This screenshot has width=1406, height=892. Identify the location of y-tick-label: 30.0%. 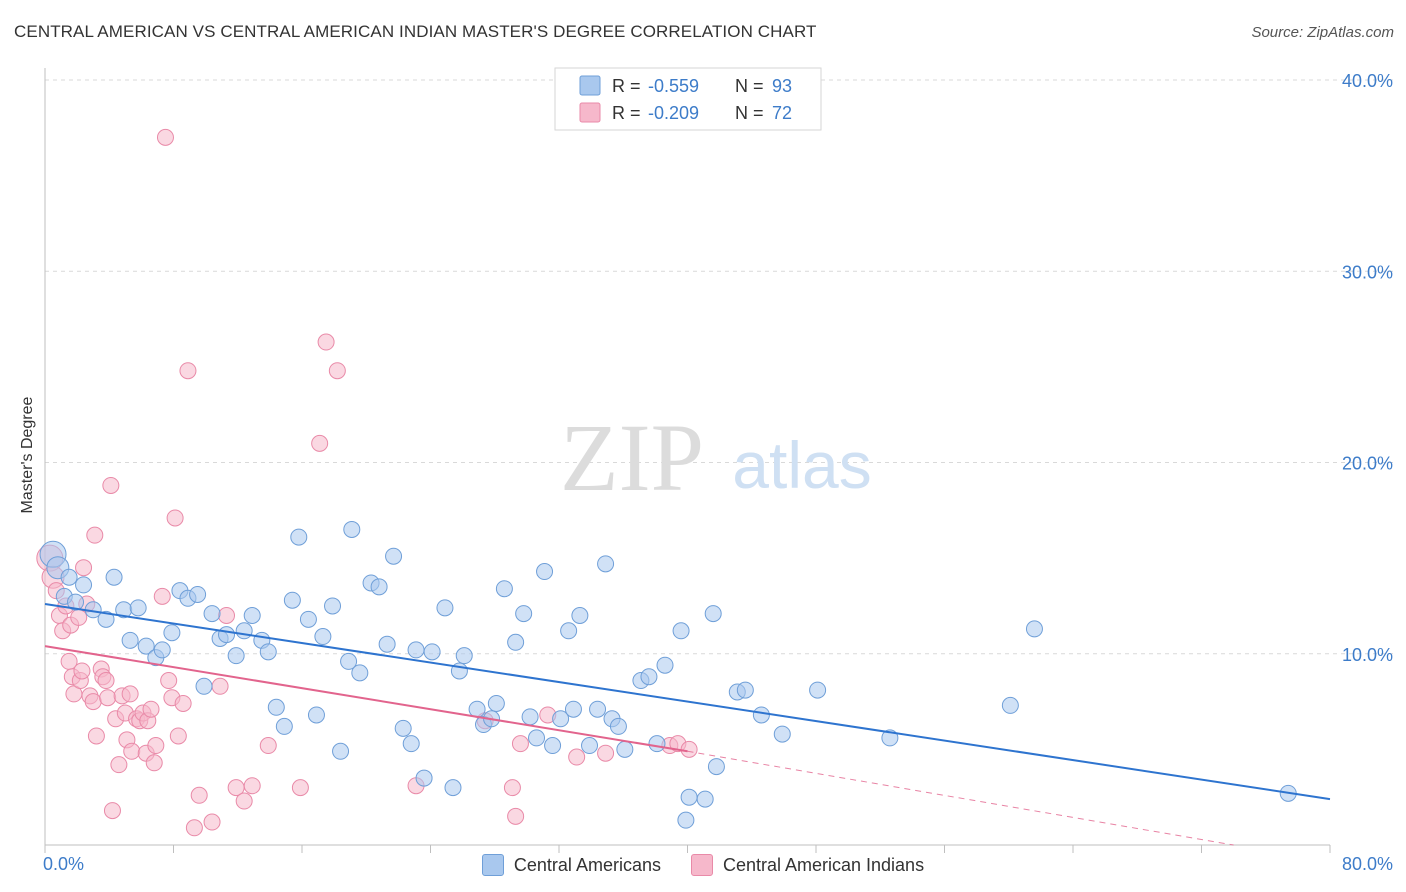
(1367, 272).